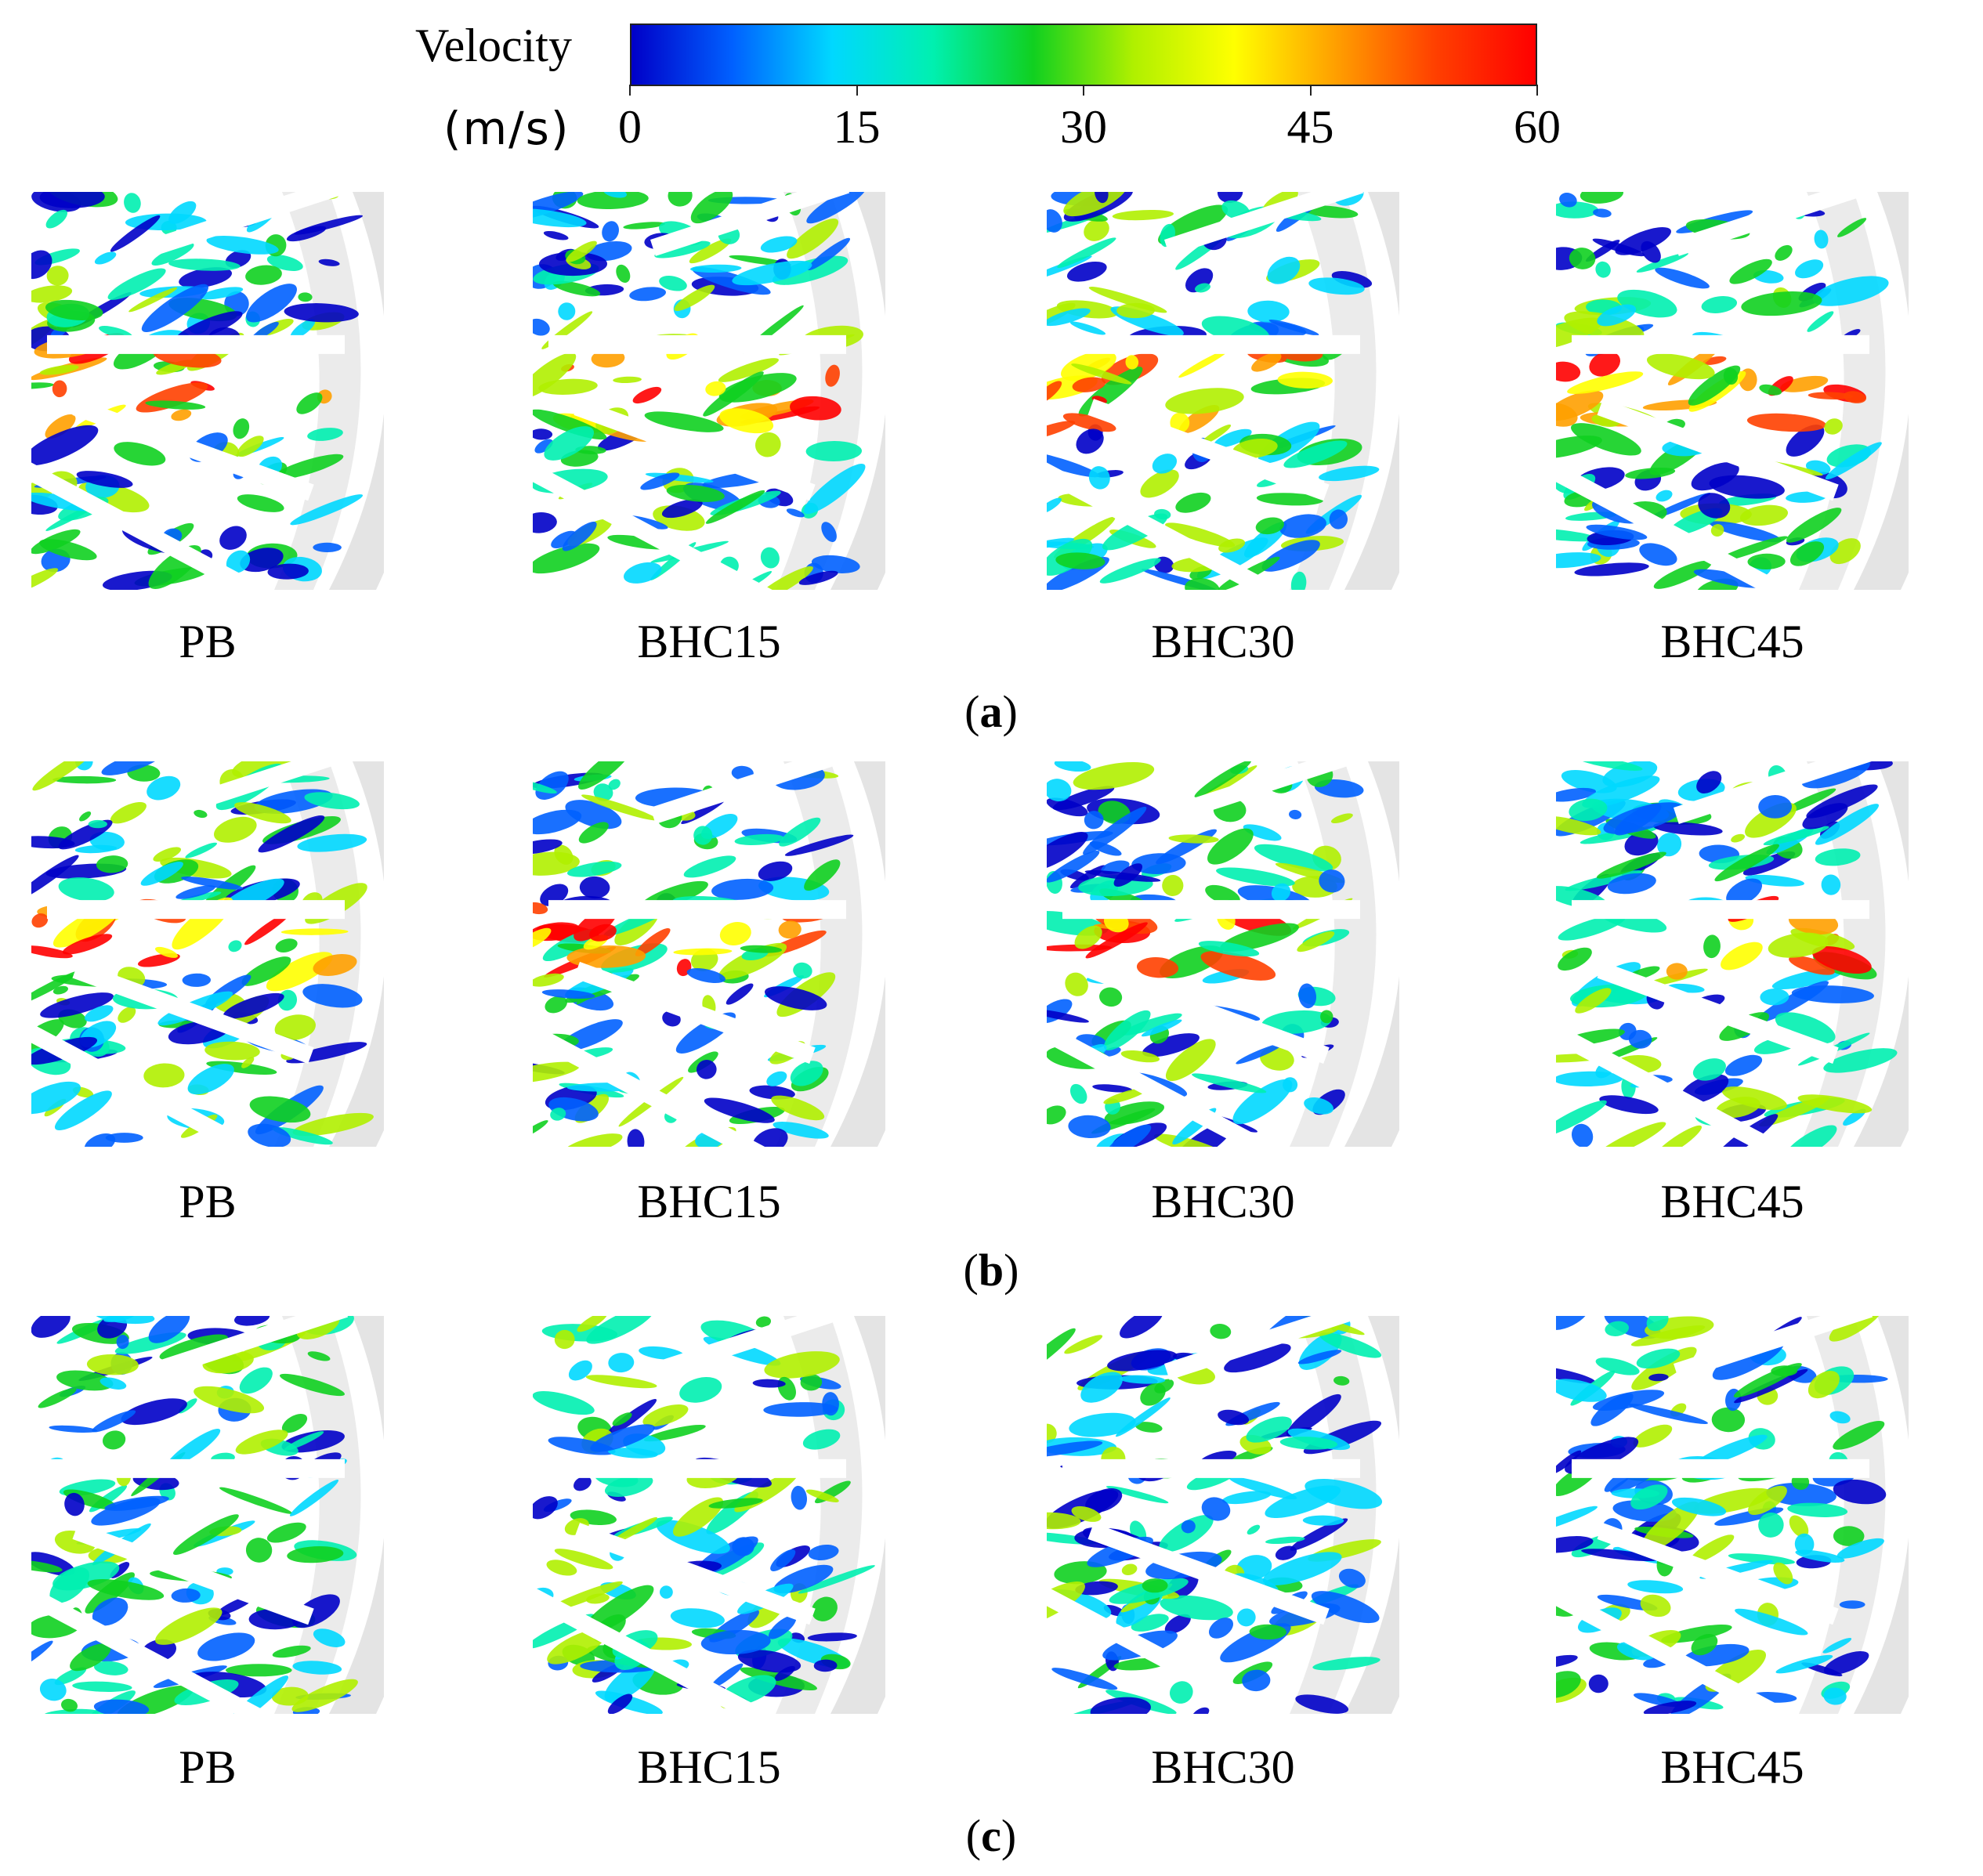 The width and height of the screenshot is (1983, 1876). I want to click on row-label-letter: b, so click(991, 1270).